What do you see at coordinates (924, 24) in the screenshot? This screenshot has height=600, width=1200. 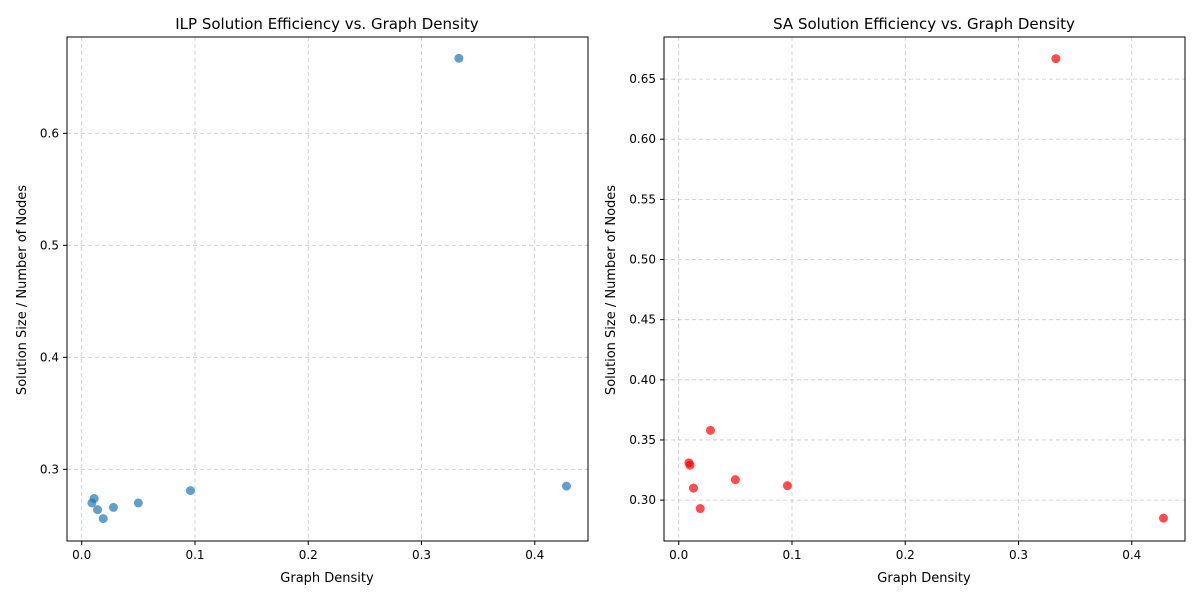 I see `chart-title: SA Solution Efficiency vs. Graph Density` at bounding box center [924, 24].